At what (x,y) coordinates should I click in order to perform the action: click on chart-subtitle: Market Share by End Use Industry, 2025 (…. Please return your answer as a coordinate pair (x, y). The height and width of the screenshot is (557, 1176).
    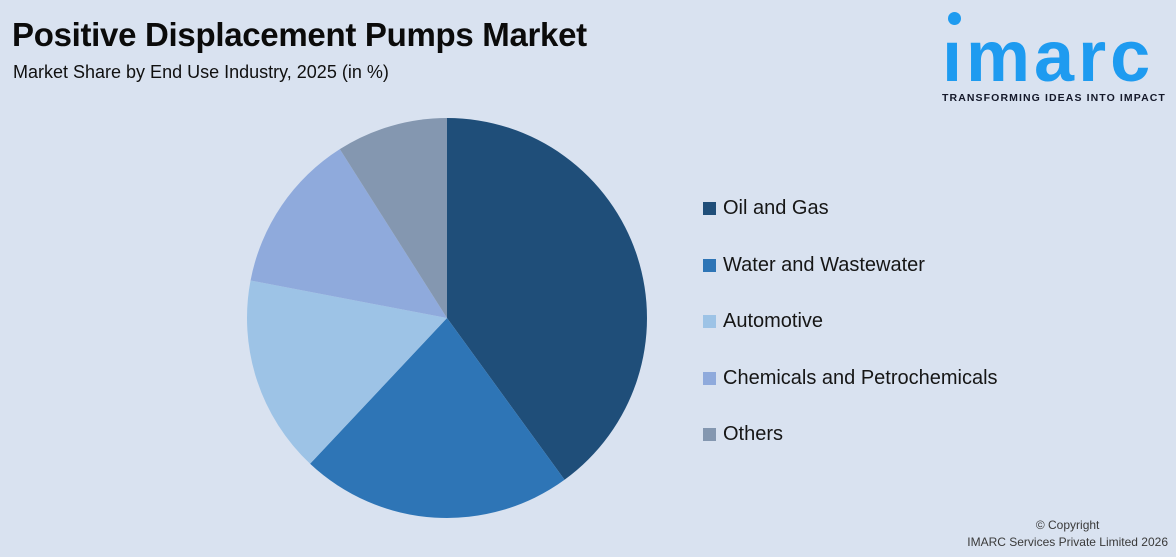
    Looking at the image, I should click on (201, 72).